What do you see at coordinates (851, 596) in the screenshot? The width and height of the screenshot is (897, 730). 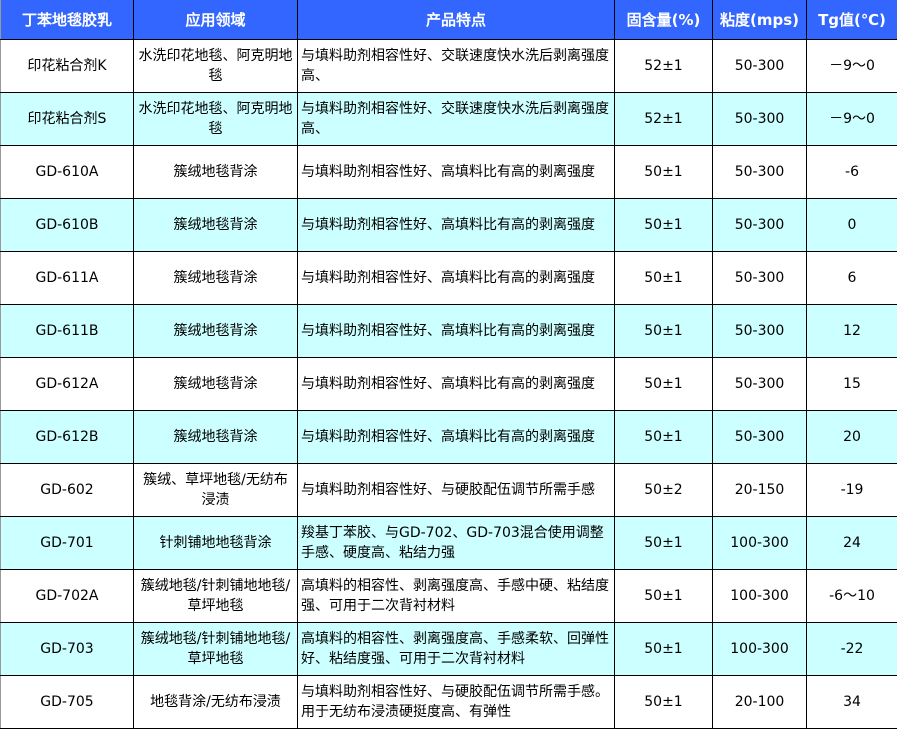 I see `cell-tg: -6～10` at bounding box center [851, 596].